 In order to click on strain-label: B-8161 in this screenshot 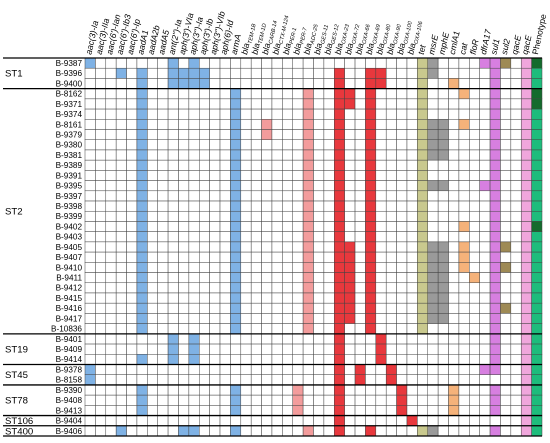, I will do `click(69, 124)`.